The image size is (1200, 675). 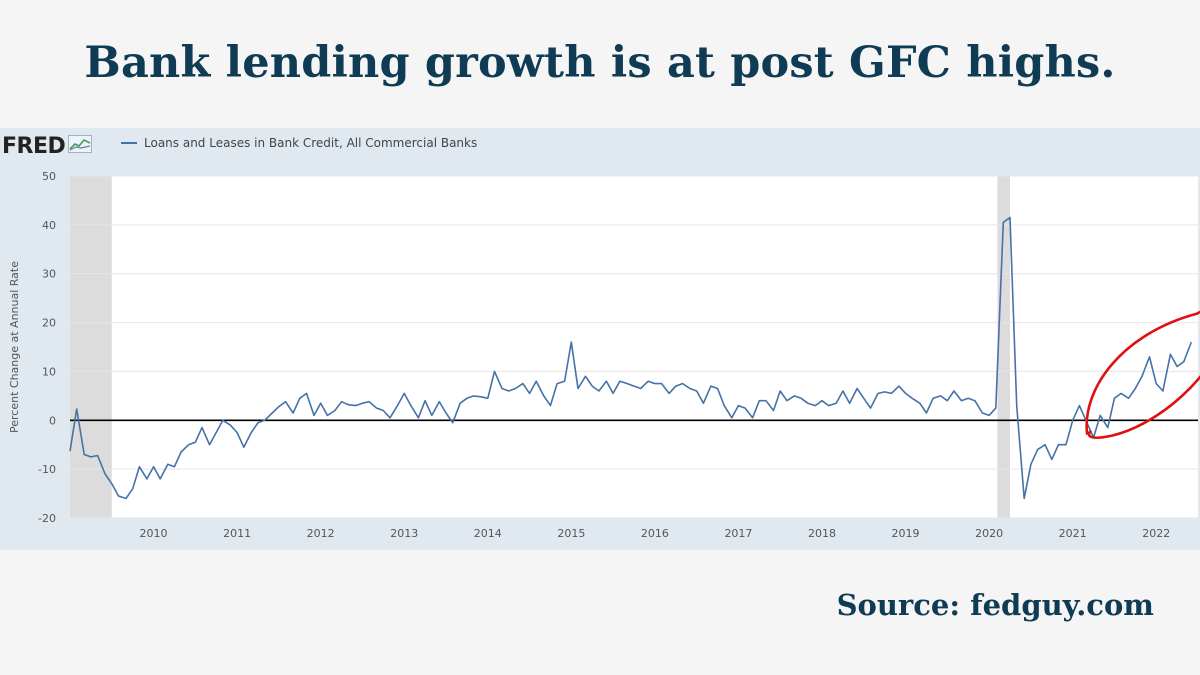 I want to click on chart-line-icon, so click(x=80, y=146).